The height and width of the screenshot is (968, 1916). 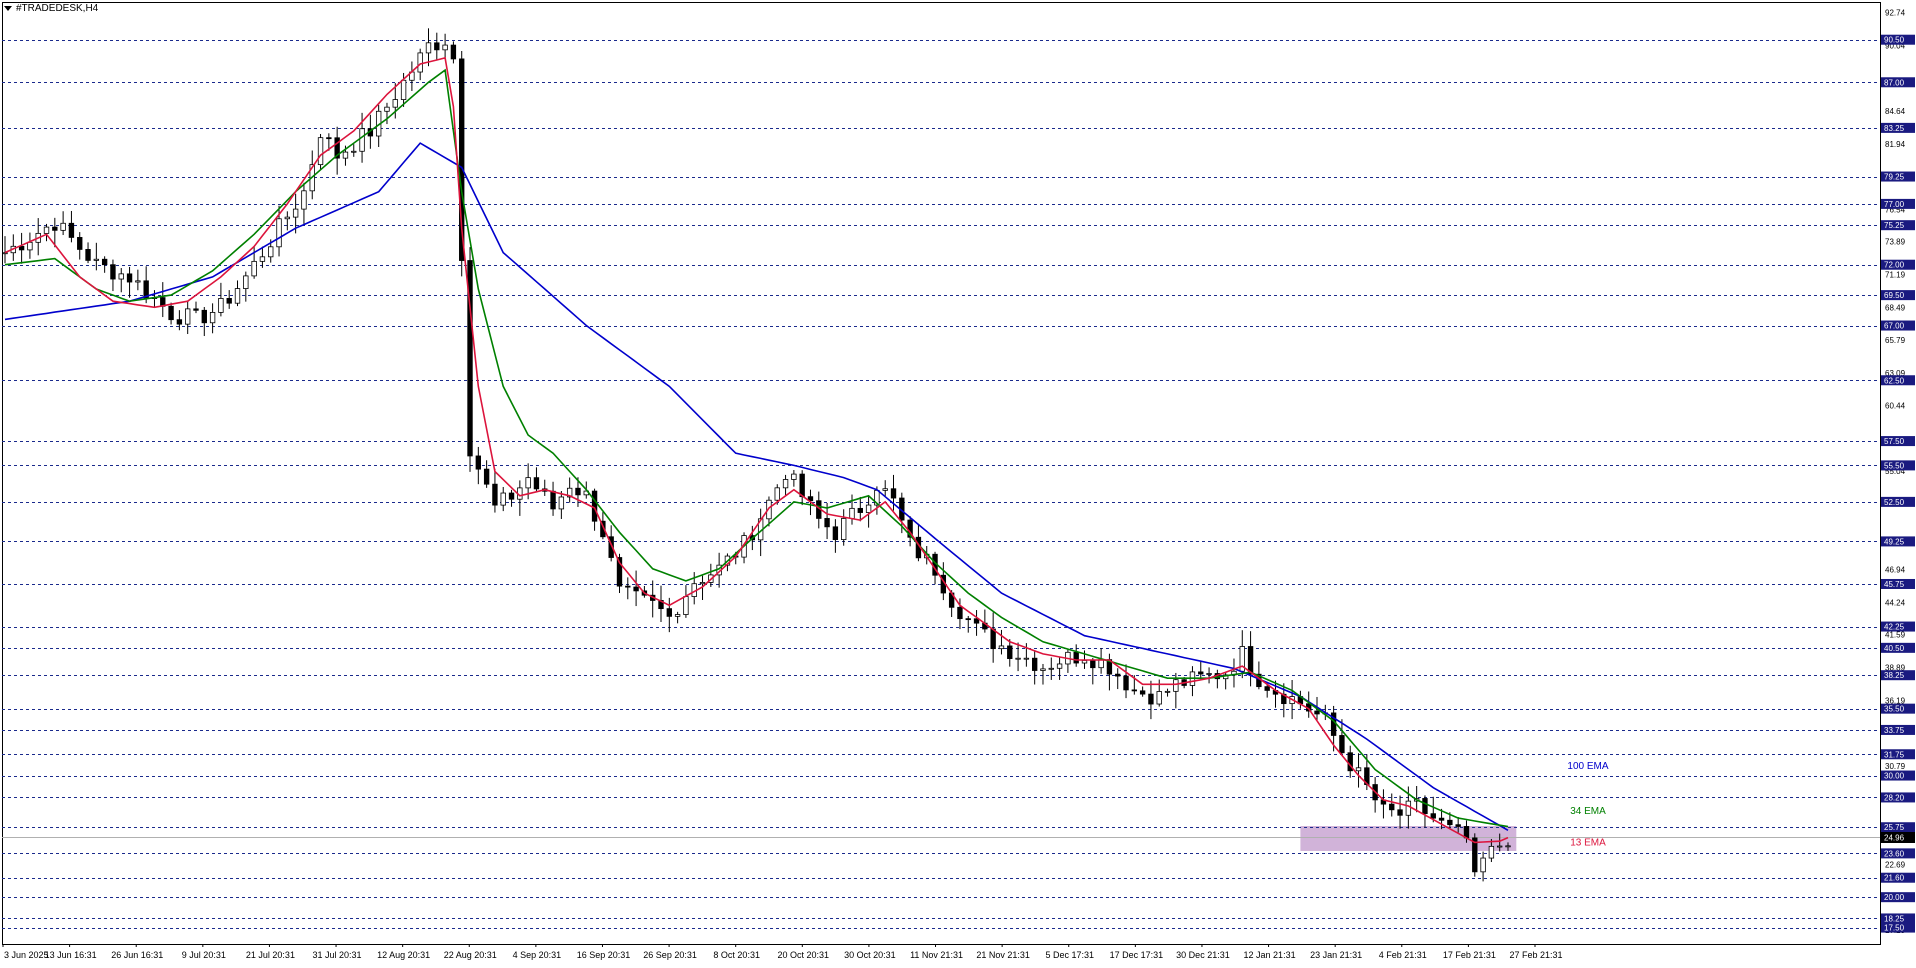 I want to click on time-label: 21 Nov 21:31, so click(x=1003, y=955).